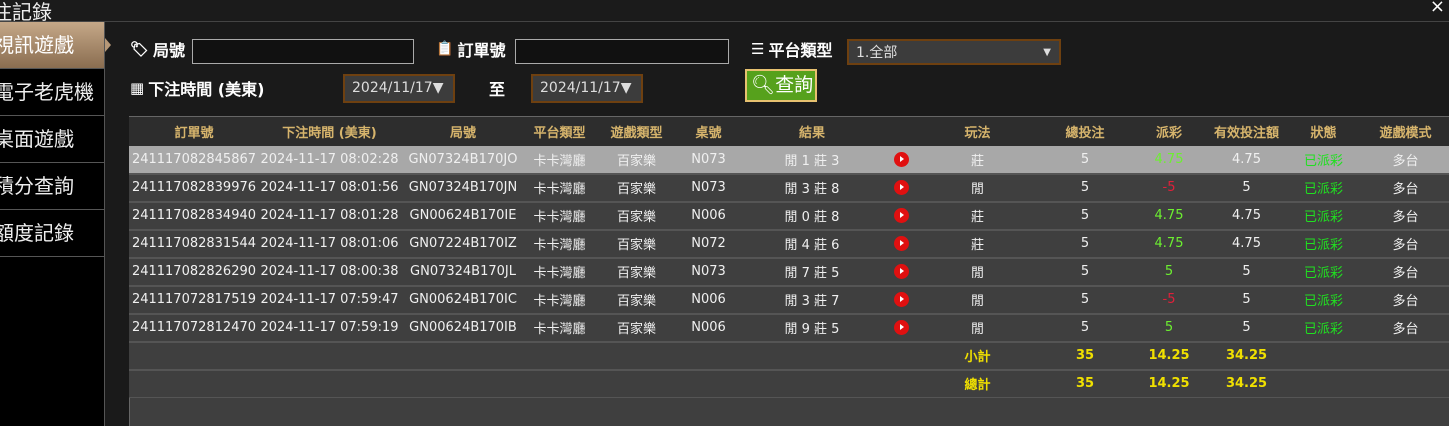  Describe the element at coordinates (1169, 384) in the screenshot. I see `total-cell: 14.25` at that location.